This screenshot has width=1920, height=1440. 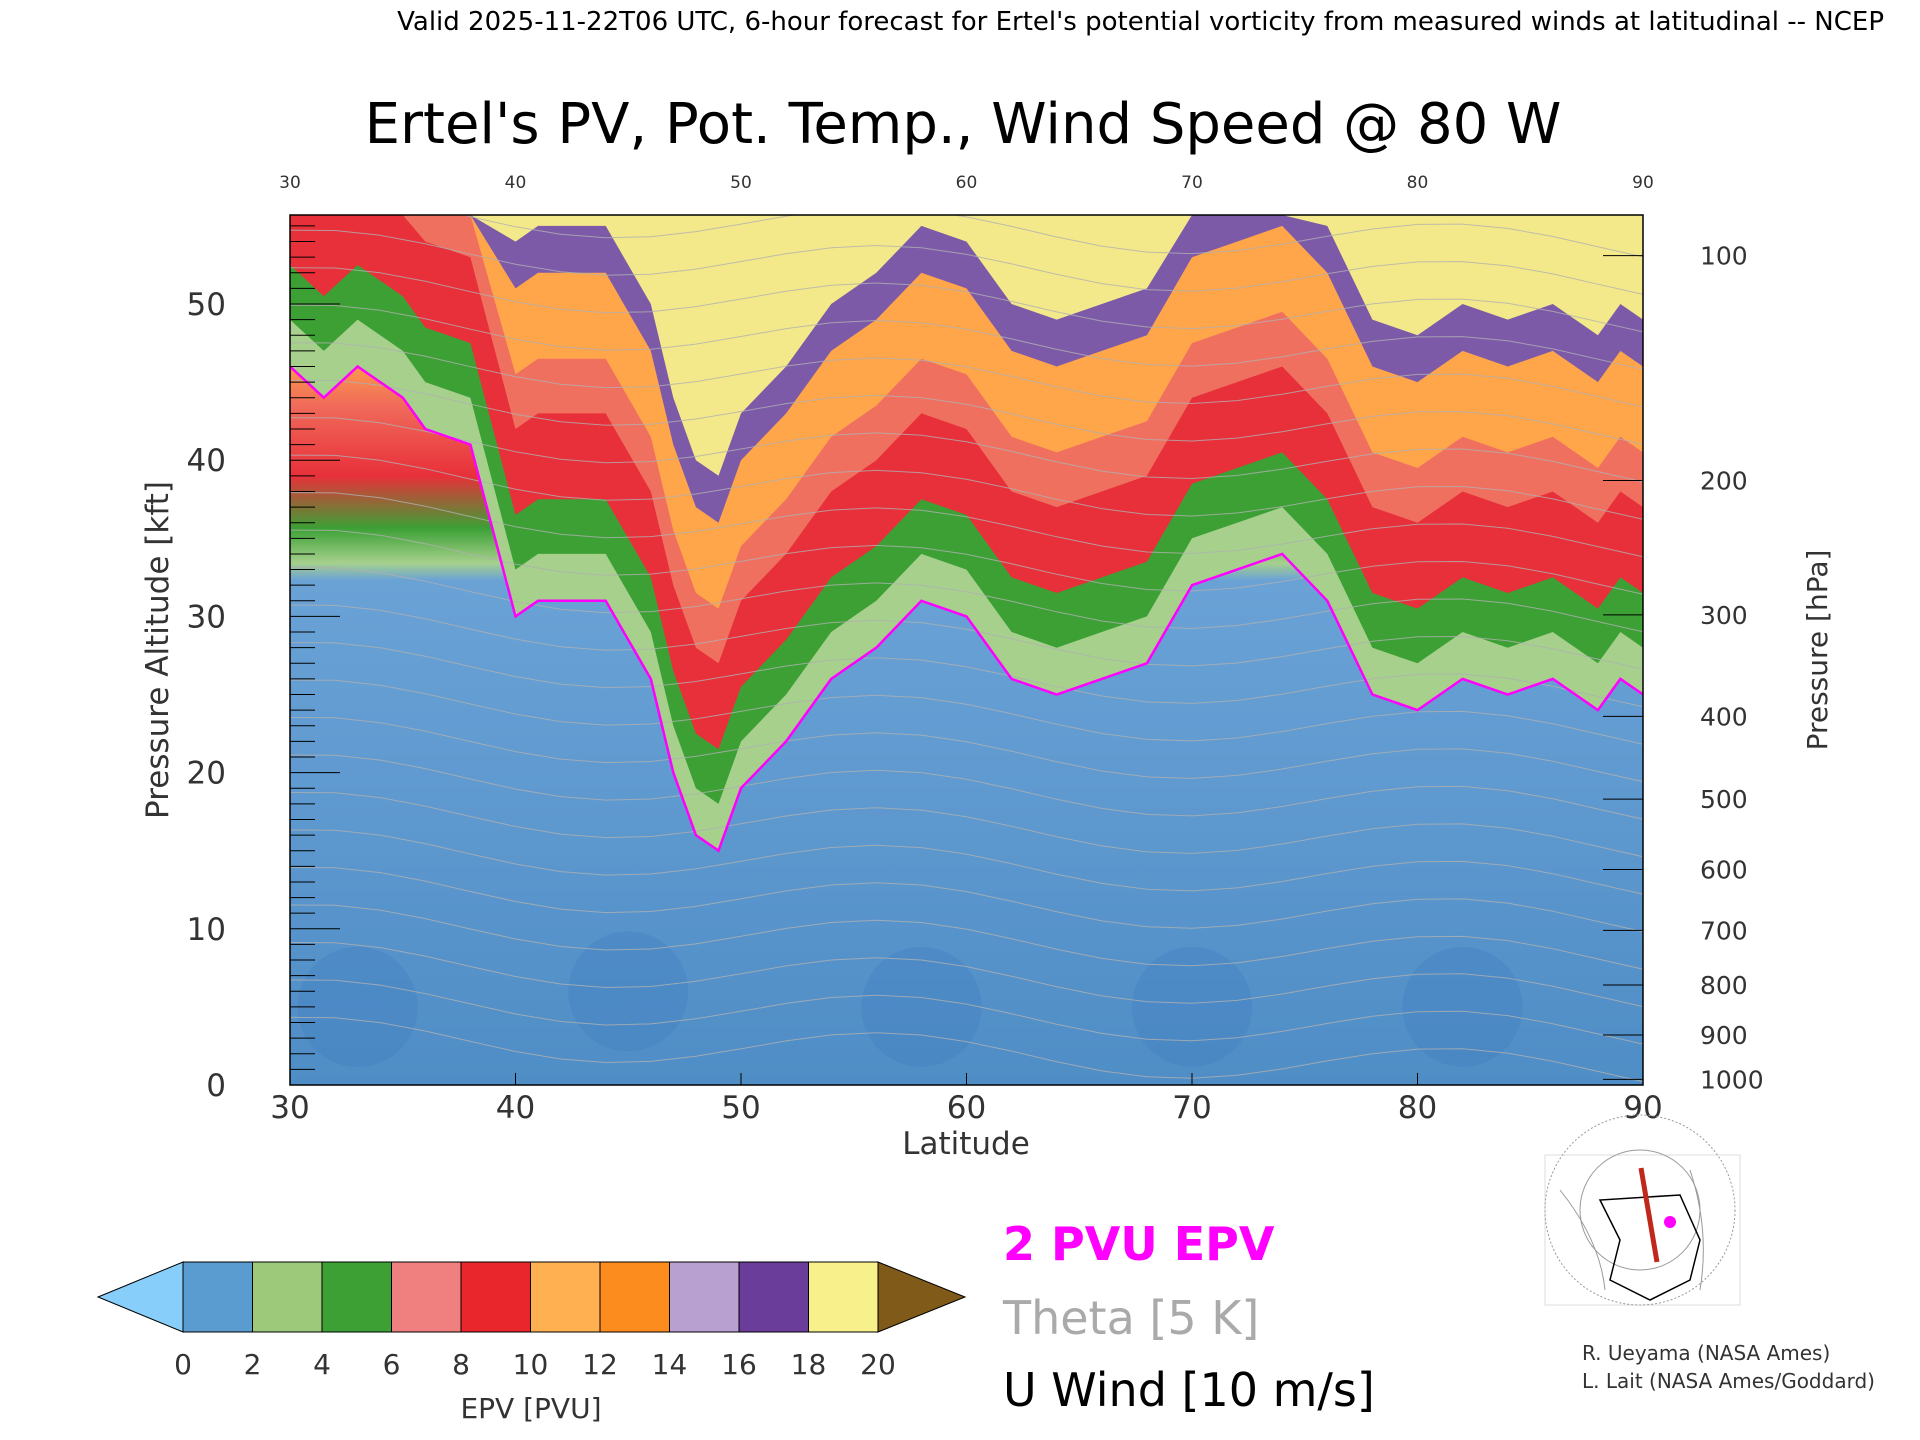 What do you see at coordinates (216, 1086) in the screenshot?
I see `y-tick-label: 0` at bounding box center [216, 1086].